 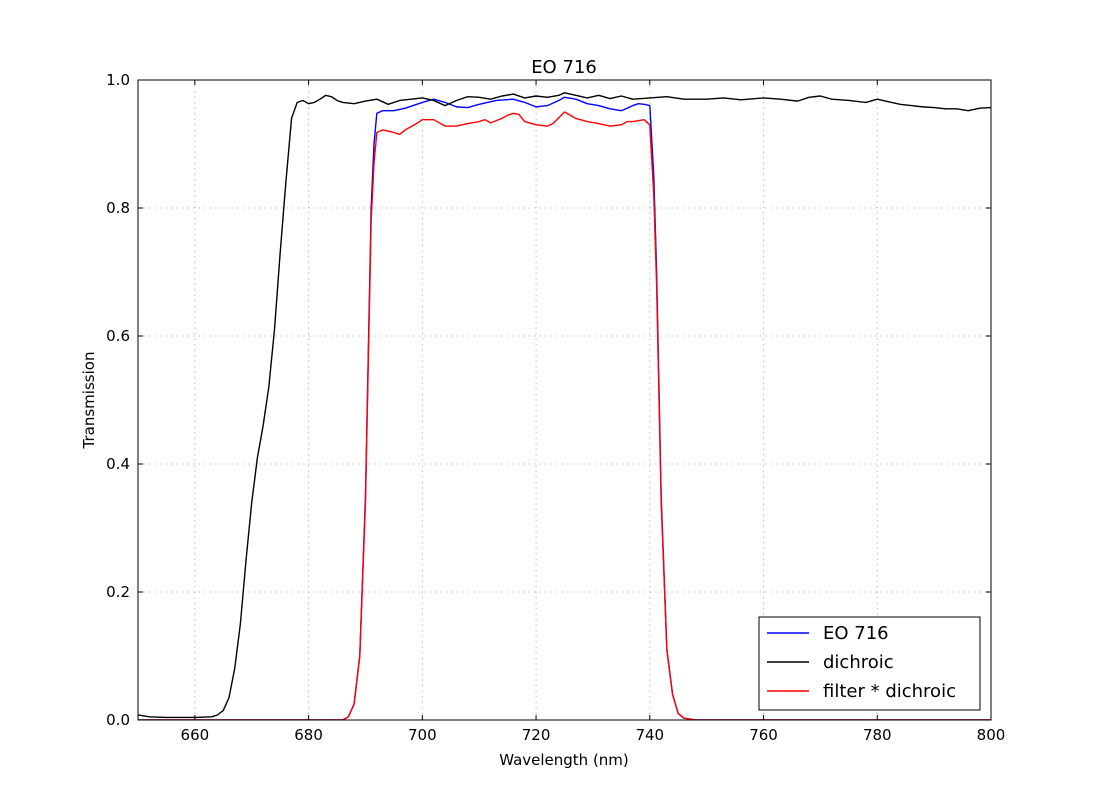 What do you see at coordinates (118, 720) in the screenshot?
I see `y-tick-label: 0.0` at bounding box center [118, 720].